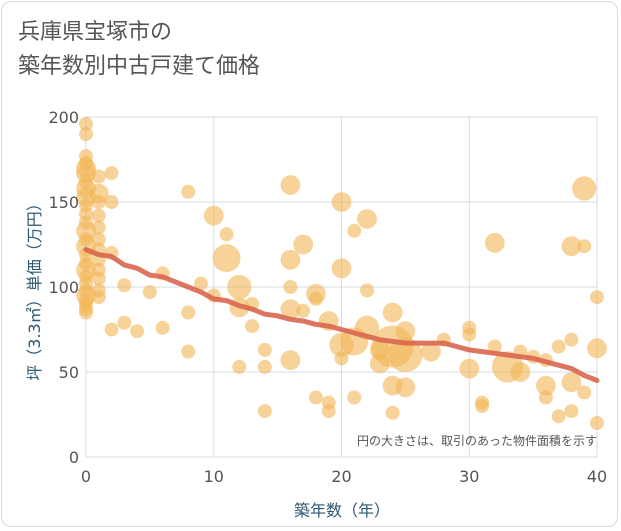  What do you see at coordinates (469, 476) in the screenshot?
I see `x-tick-label-3: 30` at bounding box center [469, 476].